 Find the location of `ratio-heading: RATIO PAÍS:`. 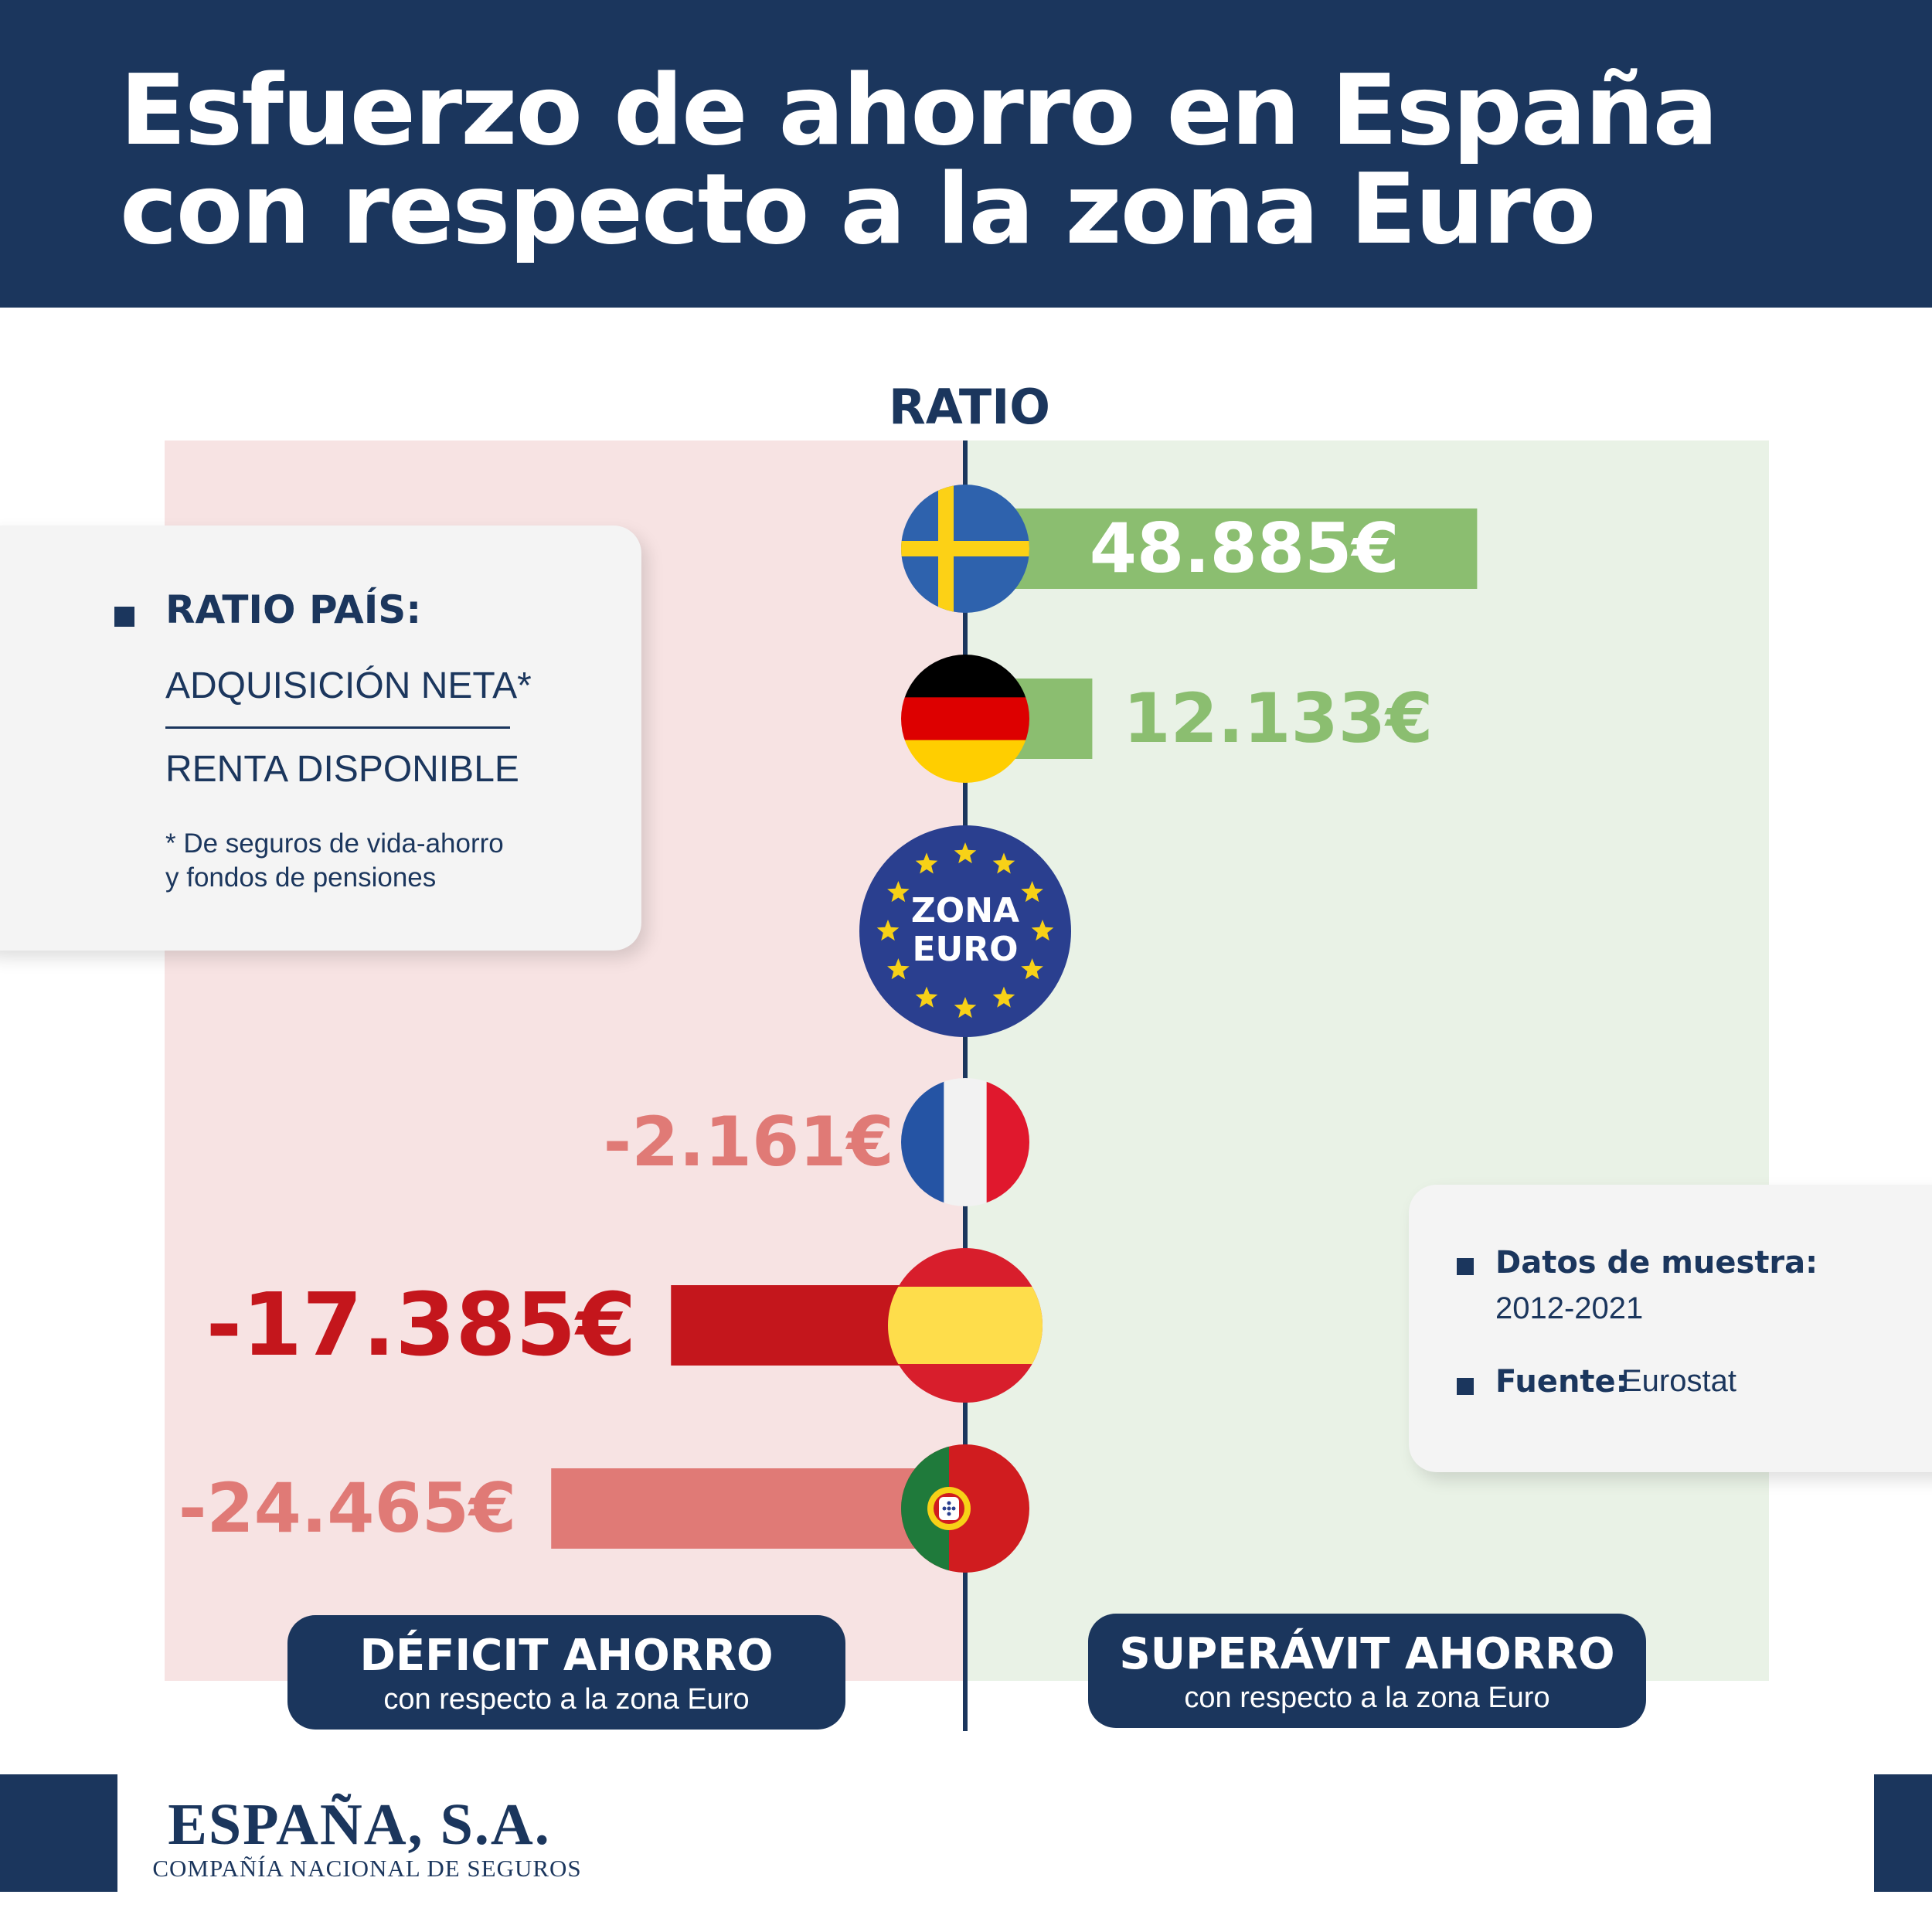

ratio-heading: RATIO PAÍS: is located at coordinates (294, 610).